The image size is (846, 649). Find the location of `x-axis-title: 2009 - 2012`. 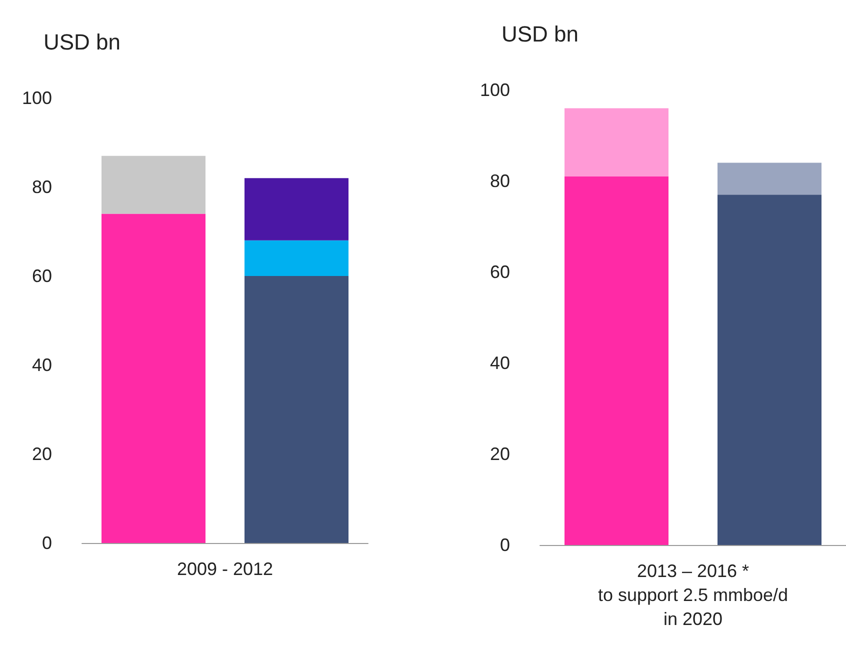

x-axis-title: 2009 - 2012 is located at coordinates (225, 569).